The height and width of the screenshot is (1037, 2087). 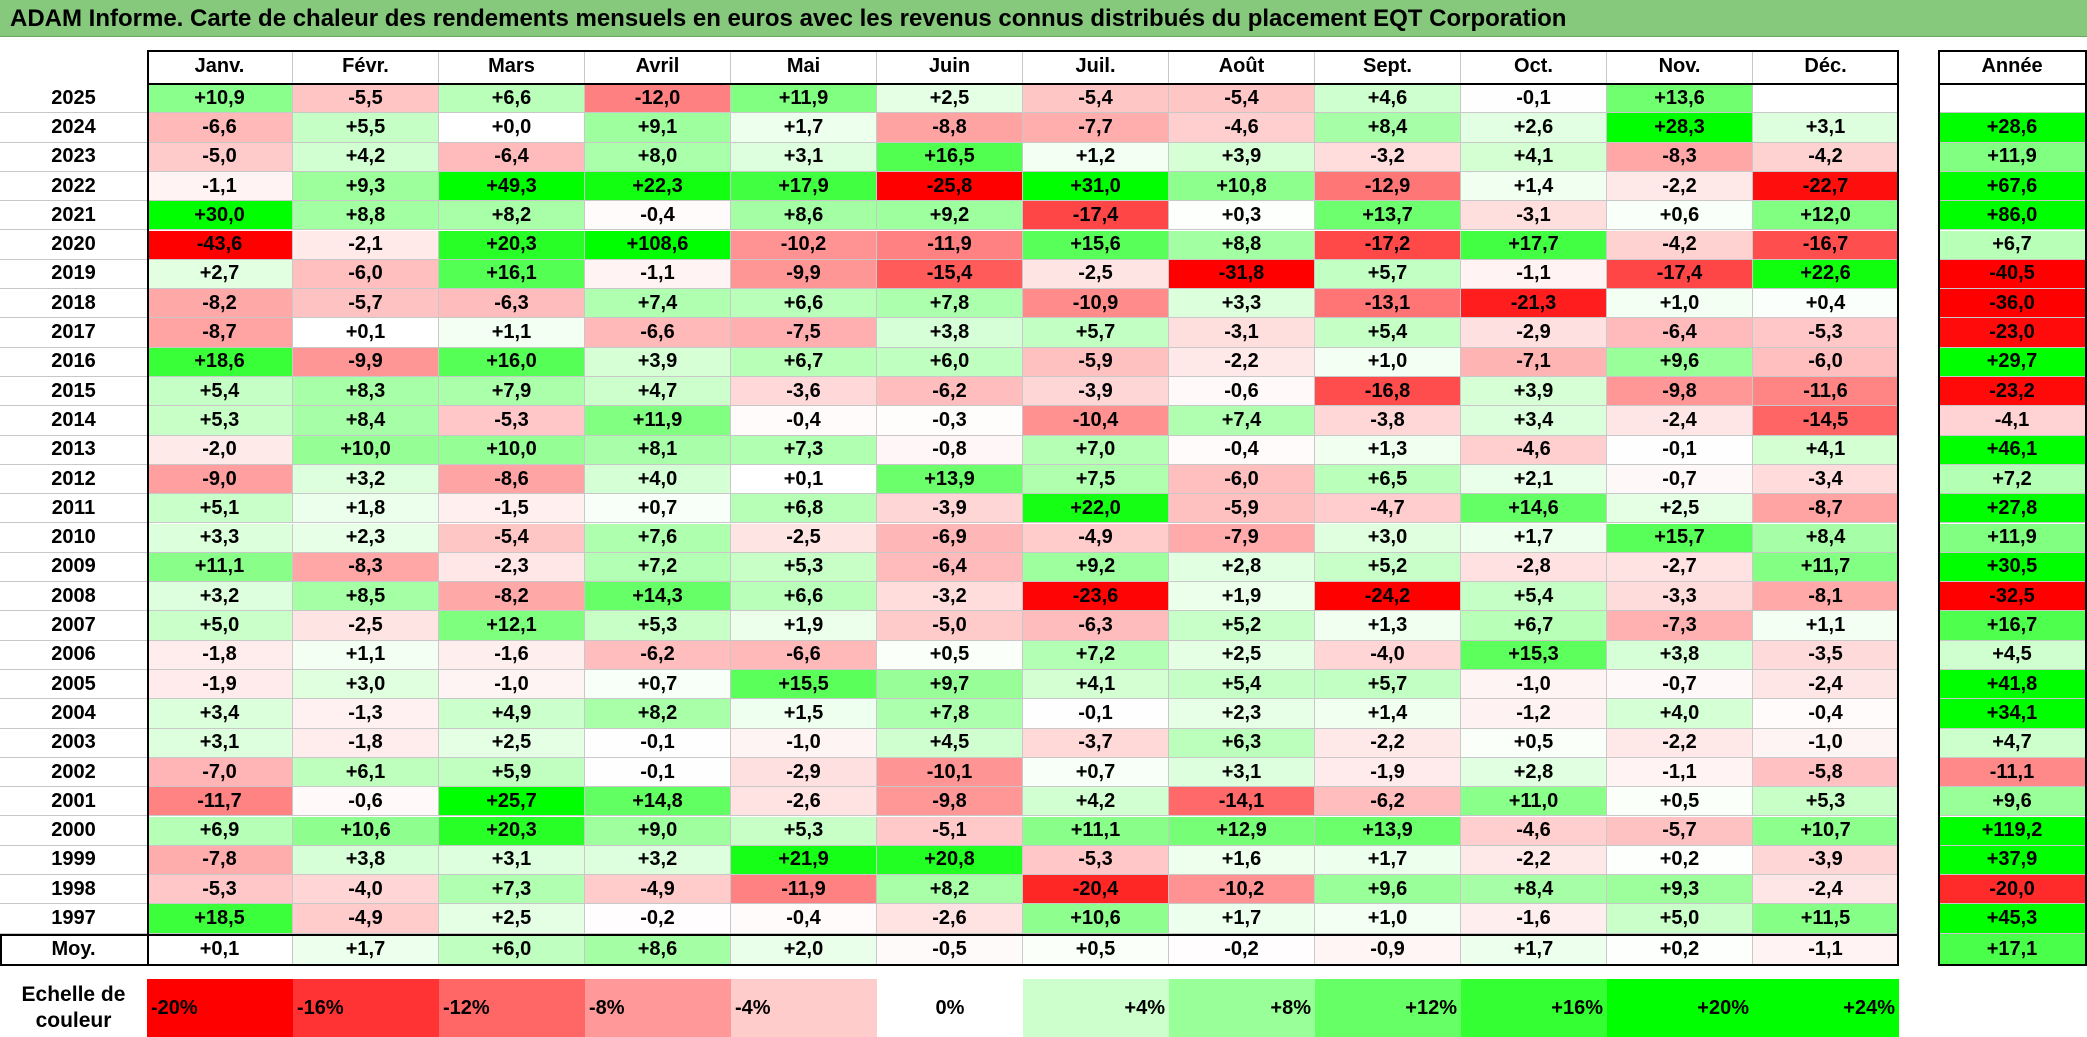 What do you see at coordinates (73, 128) in the screenshot?
I see `year-label: 2024` at bounding box center [73, 128].